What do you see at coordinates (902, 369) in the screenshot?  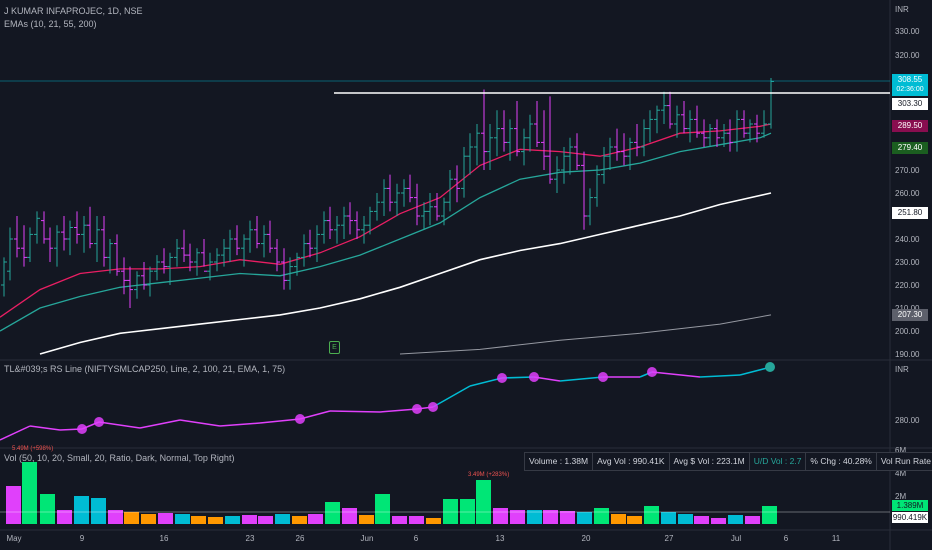 I see `rs-axis-currency: INR` at bounding box center [902, 369].